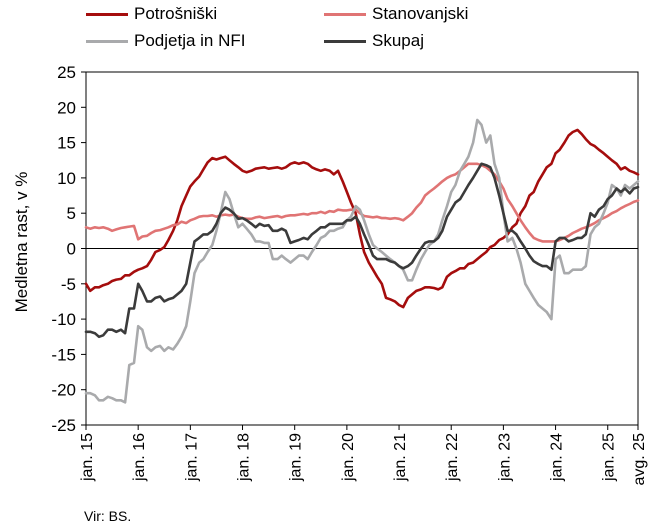 This screenshot has width=651, height=532. I want to click on legend-item-skupaj: Skupaj, so click(374, 41).